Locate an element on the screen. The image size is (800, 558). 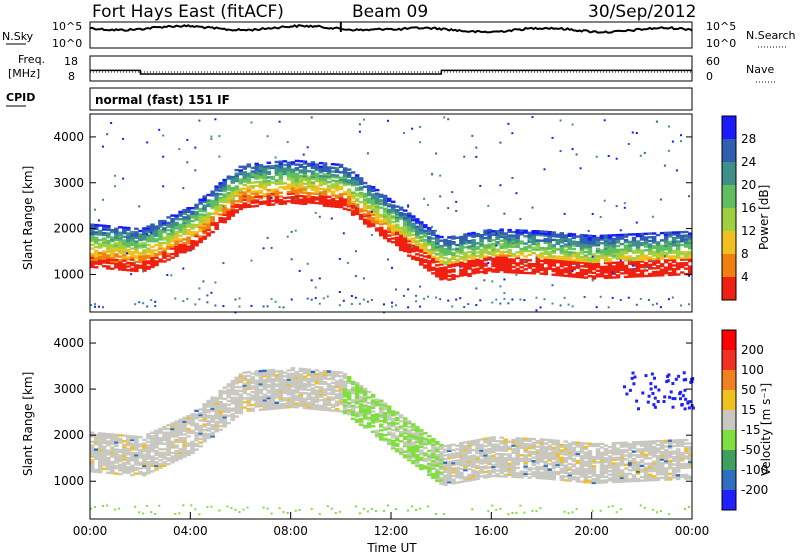
freq-left-tick-top: 18 is located at coordinates (71, 61).